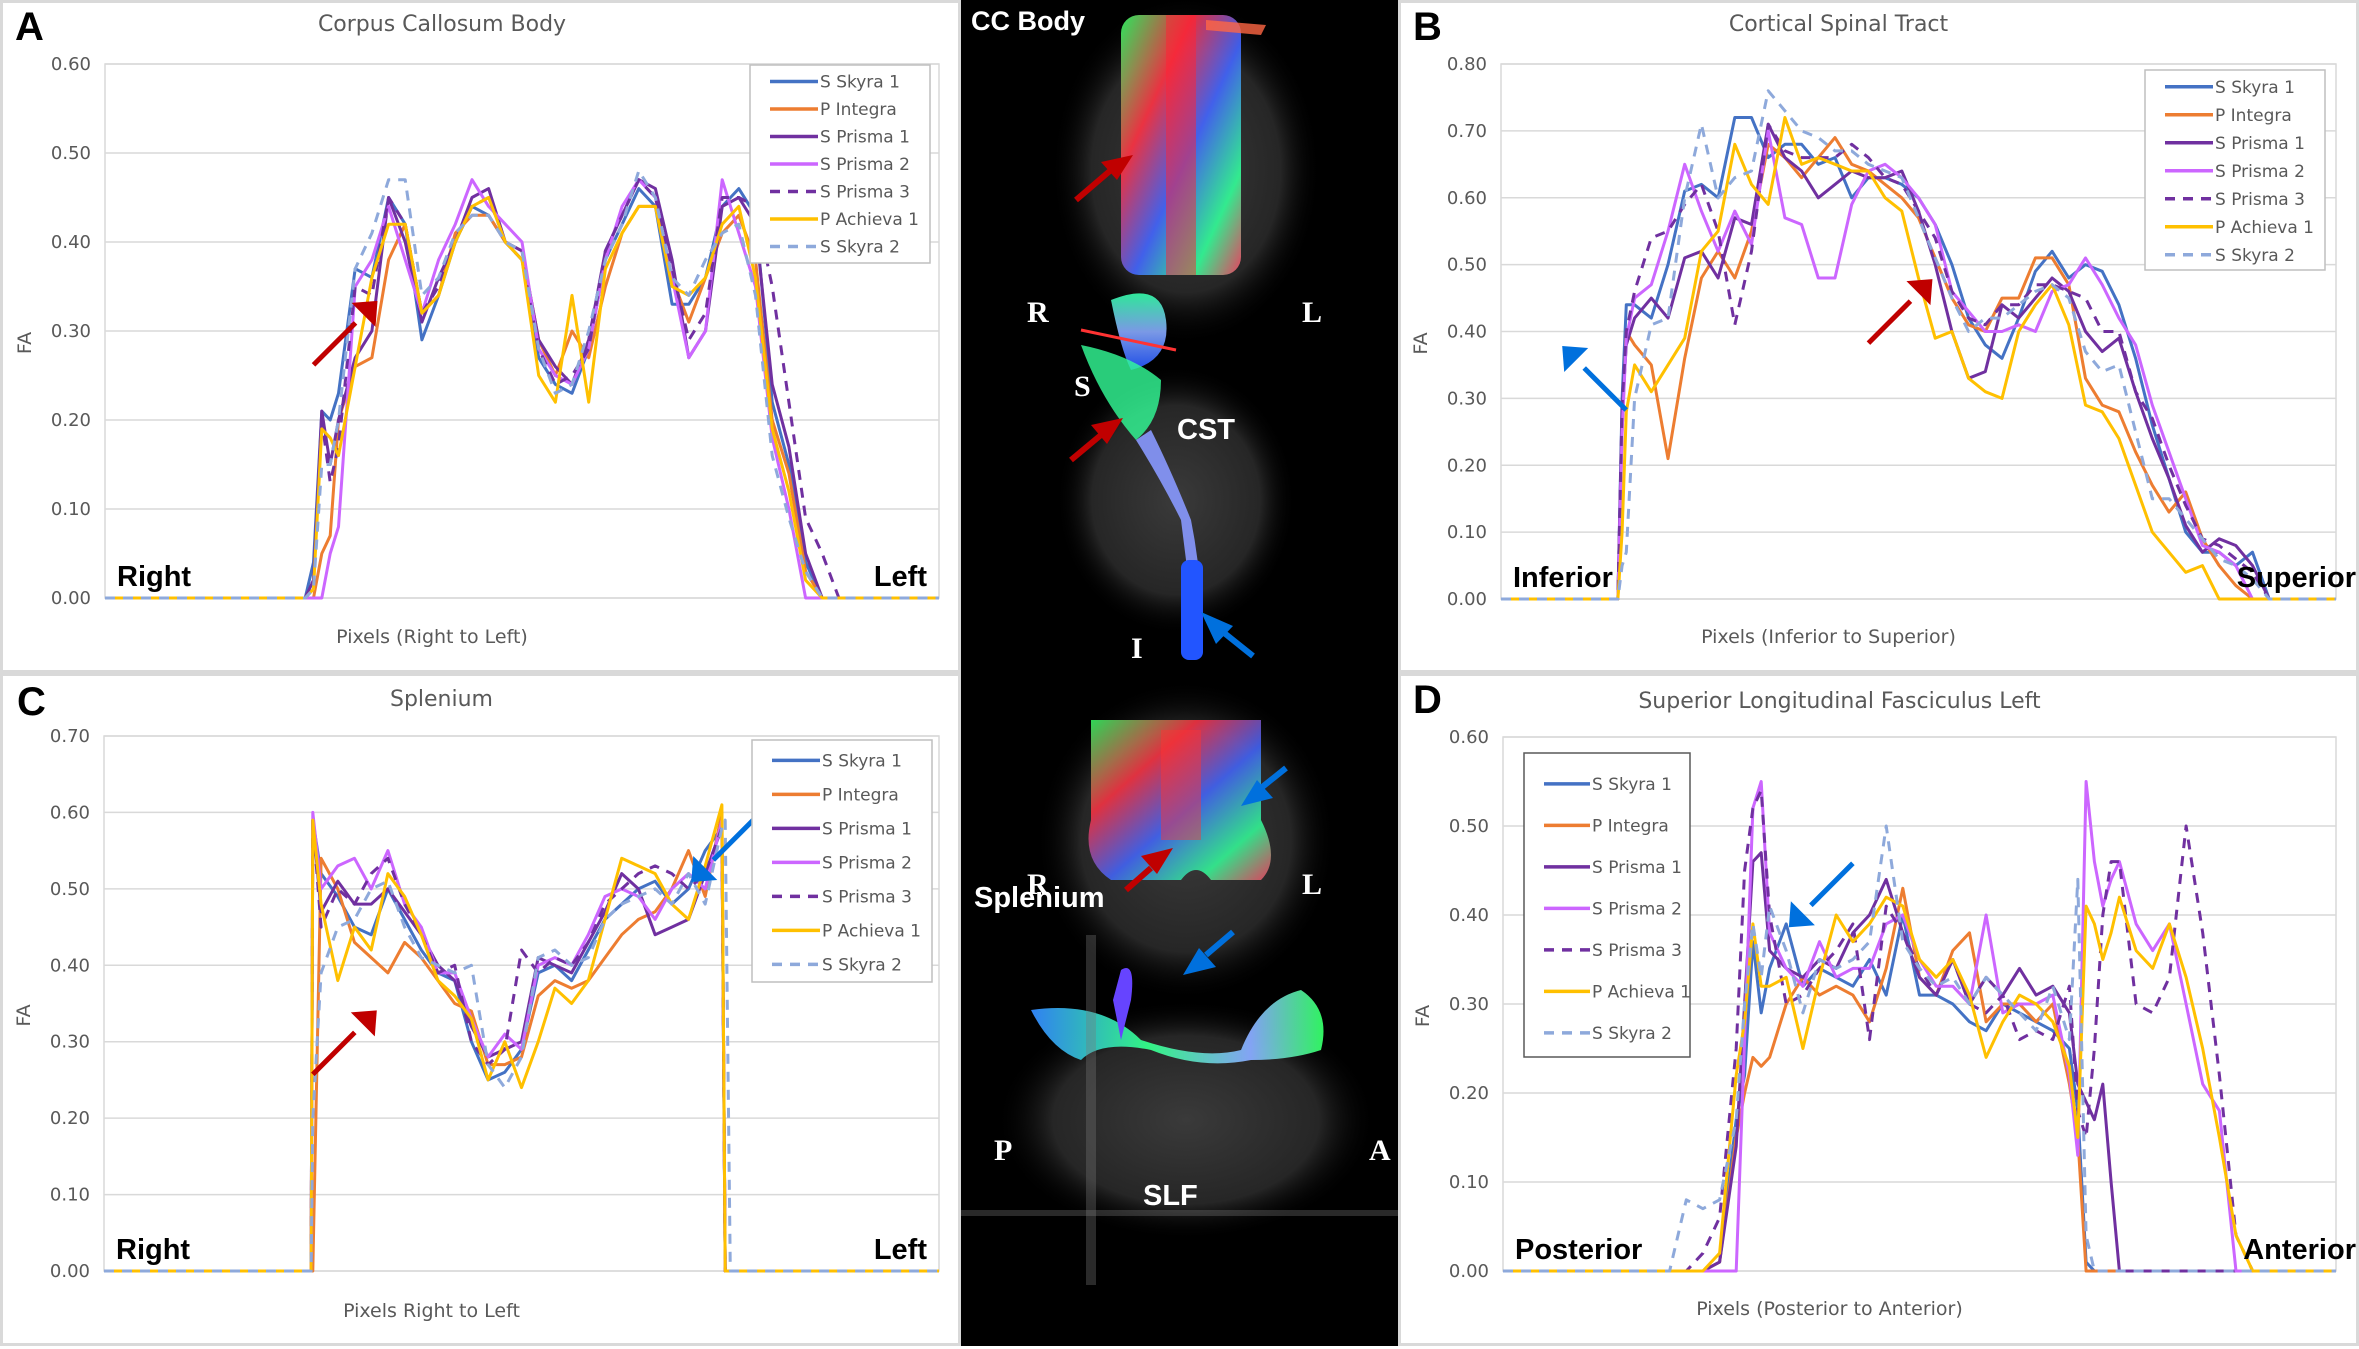 Image resolution: width=2359 pixels, height=1349 pixels. What do you see at coordinates (431, 1311) in the screenshot?
I see `x-axis-label: Pixels Right to Left` at bounding box center [431, 1311].